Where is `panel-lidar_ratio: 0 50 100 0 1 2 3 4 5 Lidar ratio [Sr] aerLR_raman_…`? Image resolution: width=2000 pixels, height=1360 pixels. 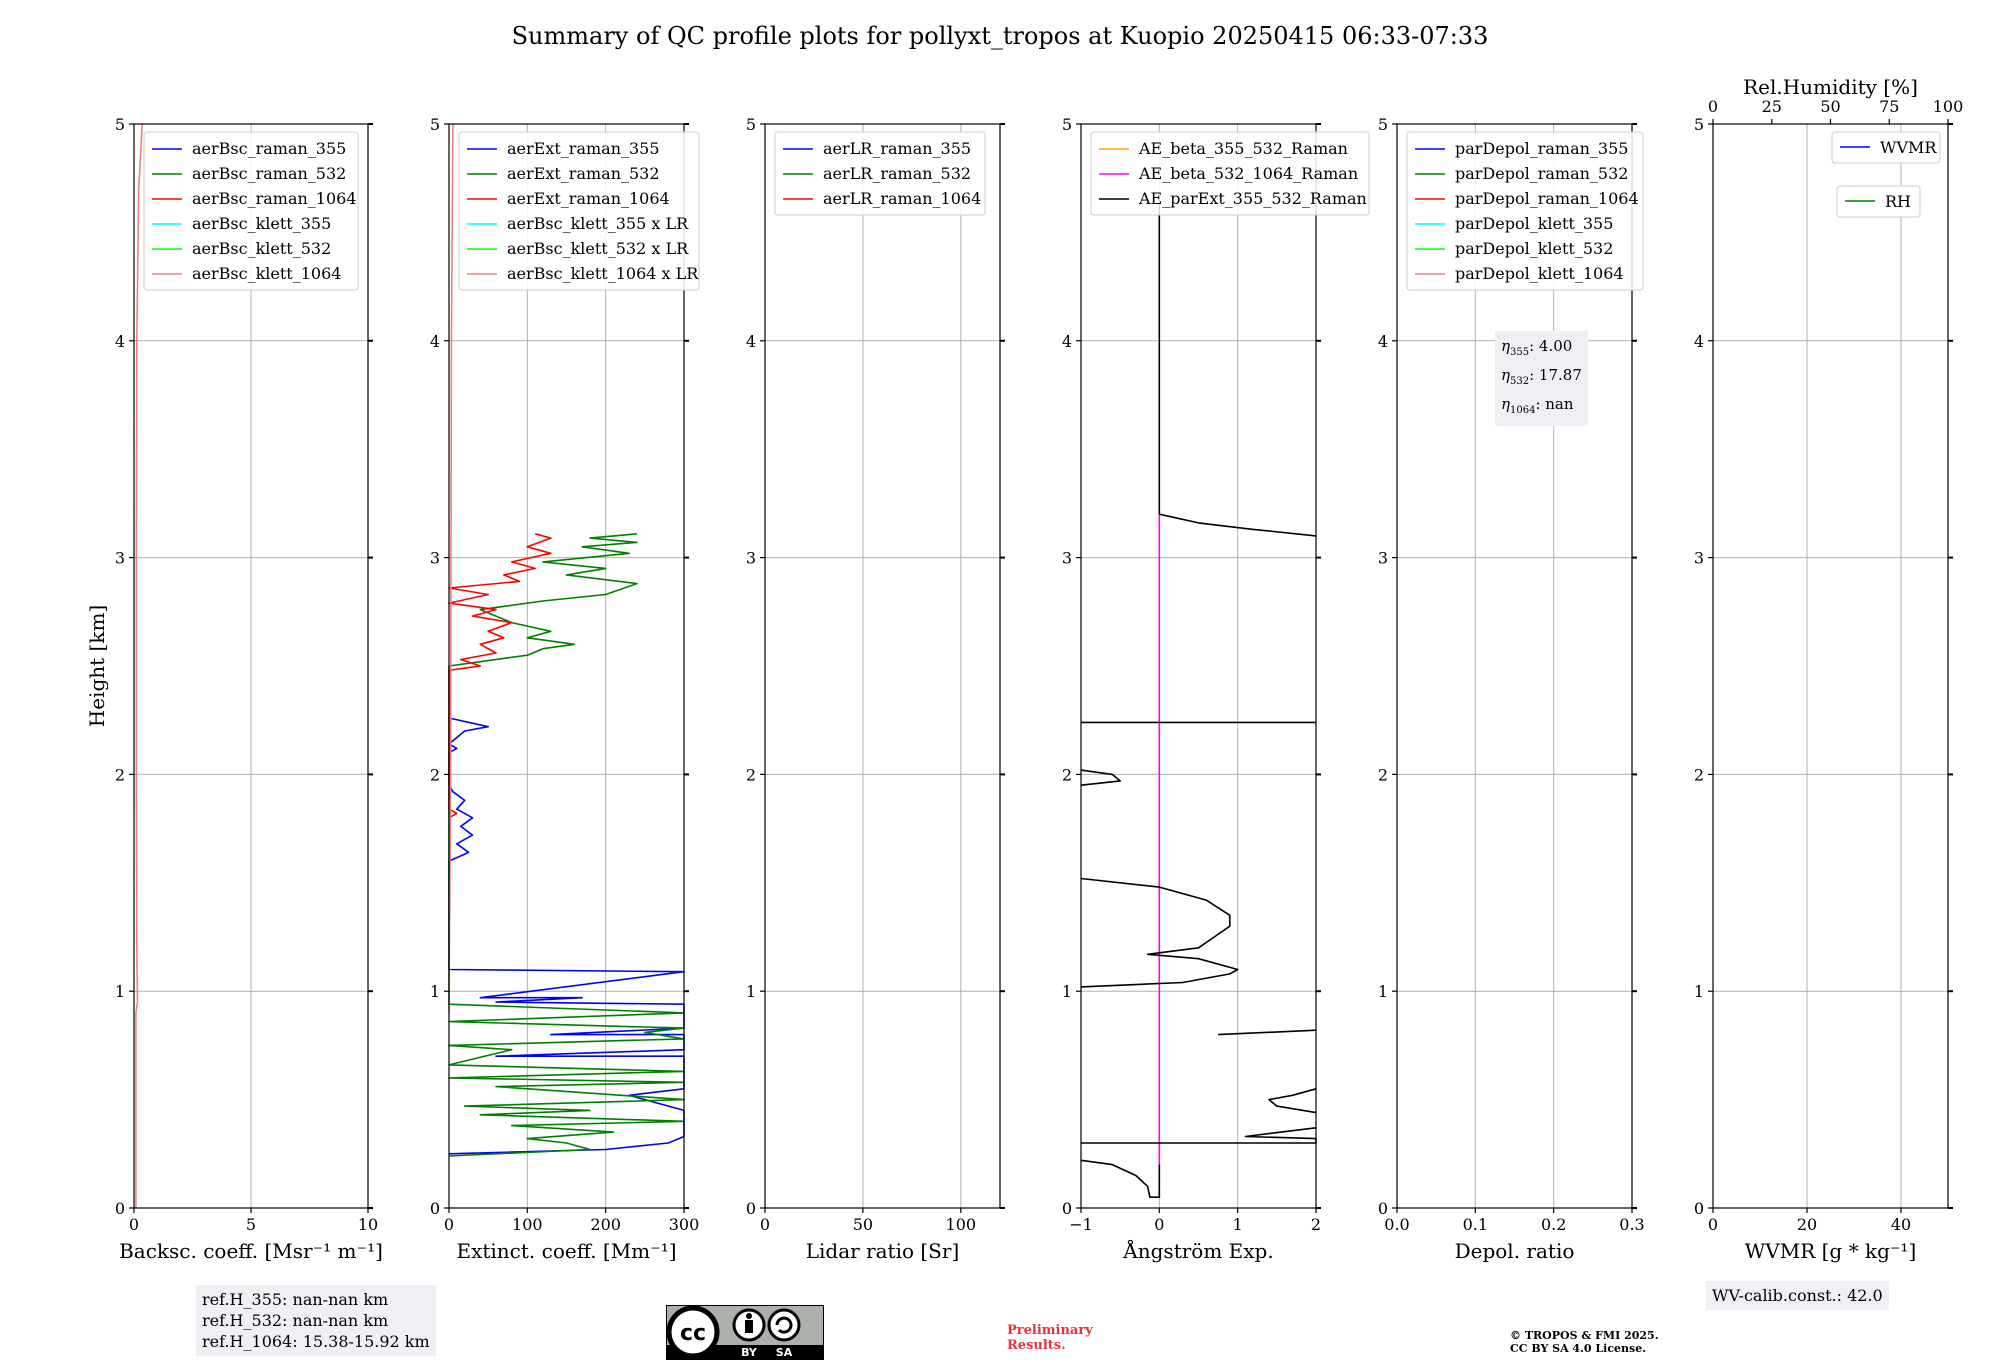
panel-lidar_ratio: 0 50 100 0 1 2 3 4 5 Lidar ratio [Sr] aerLR_raman_… is located at coordinates (875, 689).